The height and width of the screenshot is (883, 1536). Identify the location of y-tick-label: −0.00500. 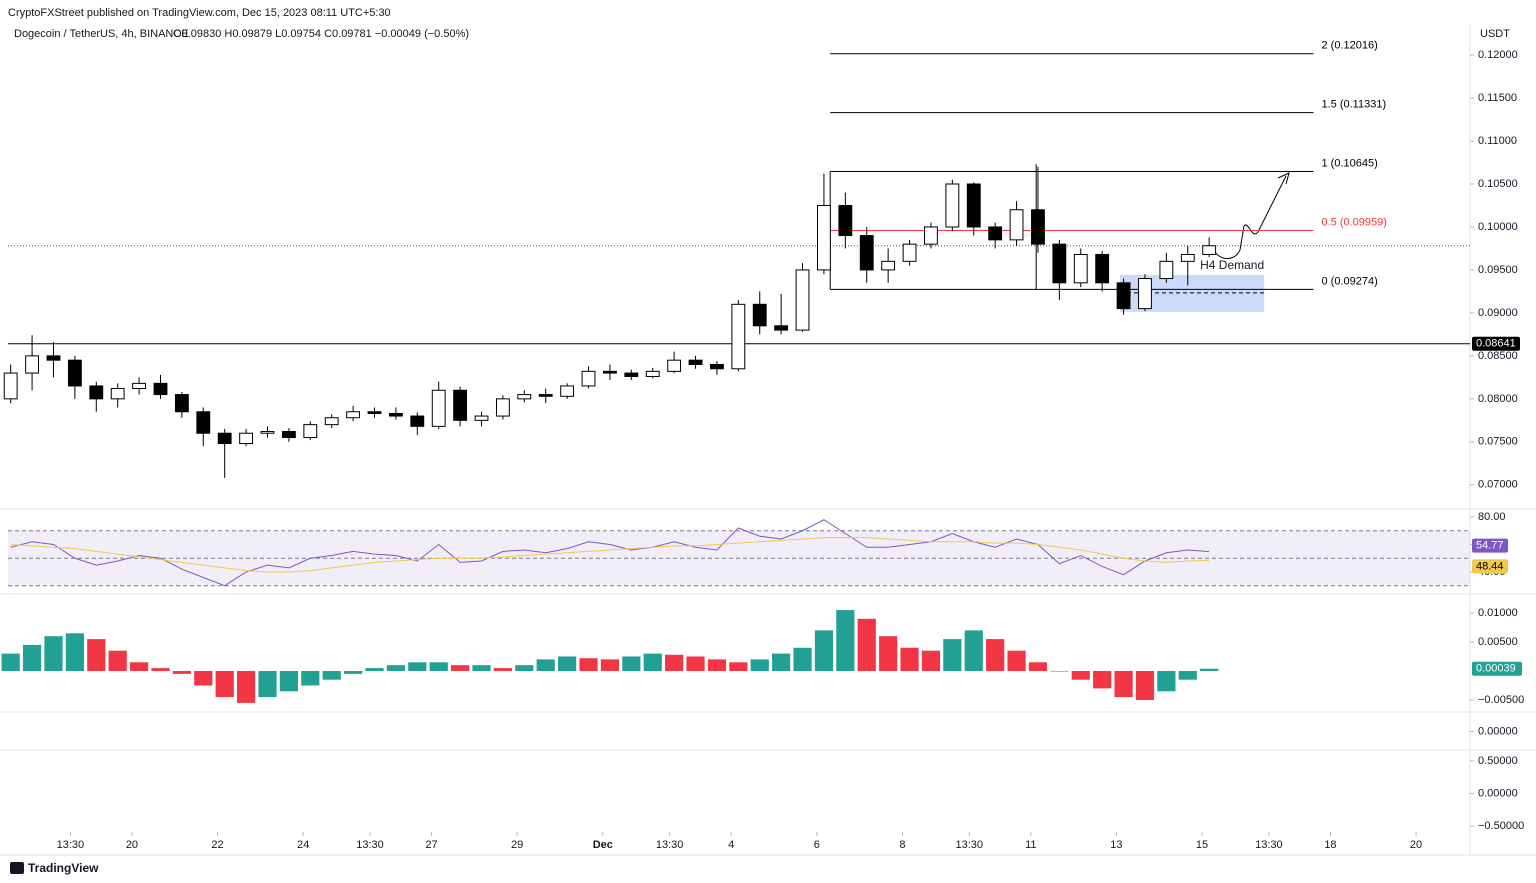
(1501, 700).